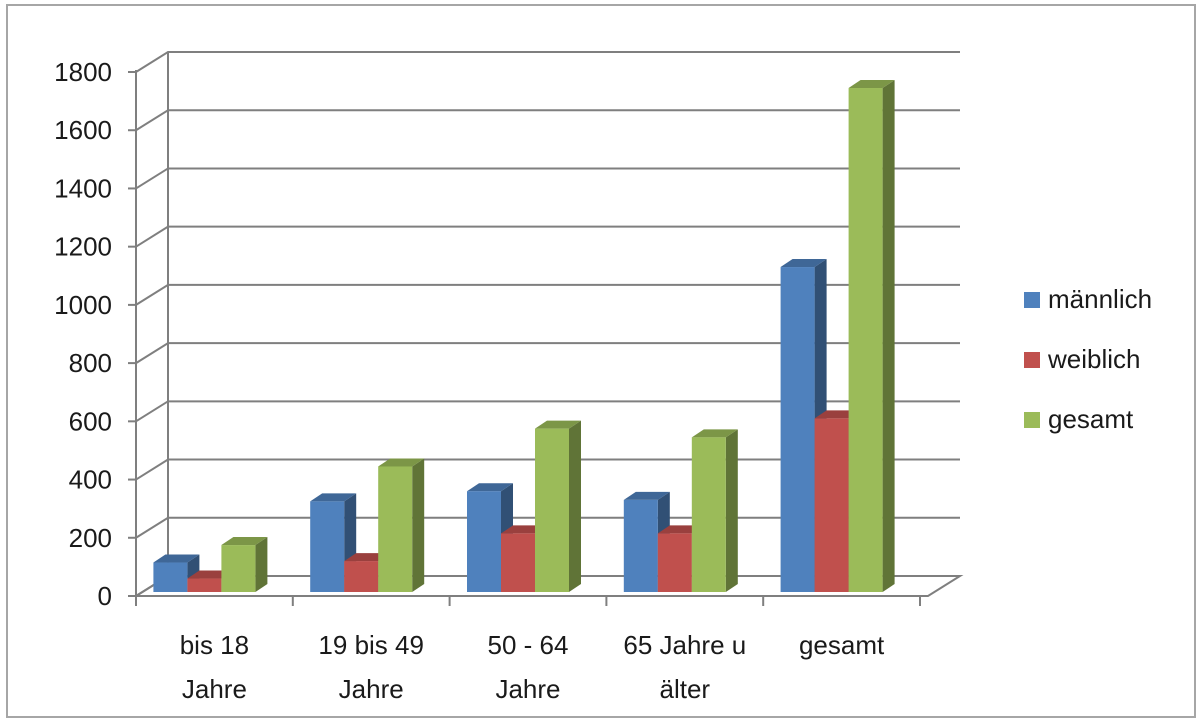  What do you see at coordinates (684, 645) in the screenshot?
I see `category-label: 65 Jahre u` at bounding box center [684, 645].